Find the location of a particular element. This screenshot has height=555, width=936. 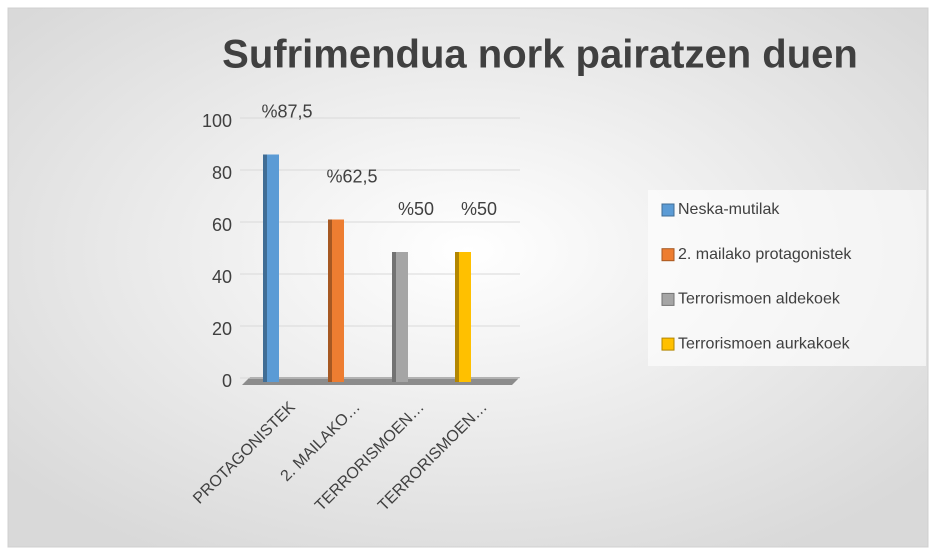

data-label: %87,5 is located at coordinates (286, 111).